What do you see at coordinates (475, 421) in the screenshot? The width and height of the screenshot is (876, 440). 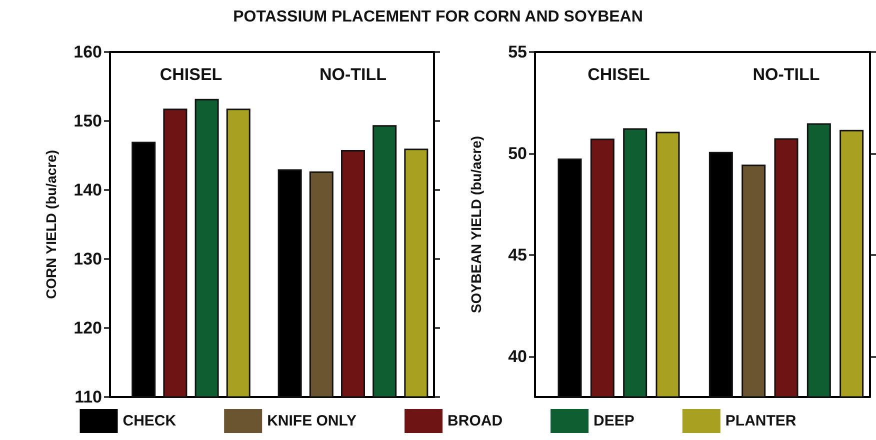 I see `legend-label: BROAD` at bounding box center [475, 421].